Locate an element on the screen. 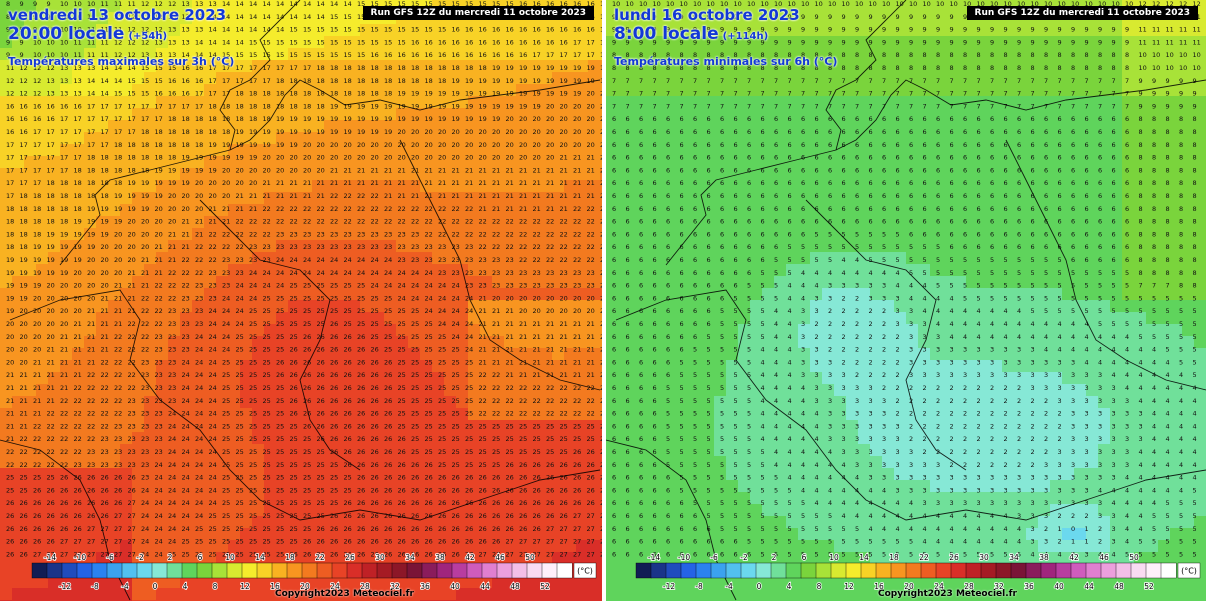 Image resolution: width=1206 pixels, height=601 pixels. legend-tick-label: 8 is located at coordinates (215, 586).